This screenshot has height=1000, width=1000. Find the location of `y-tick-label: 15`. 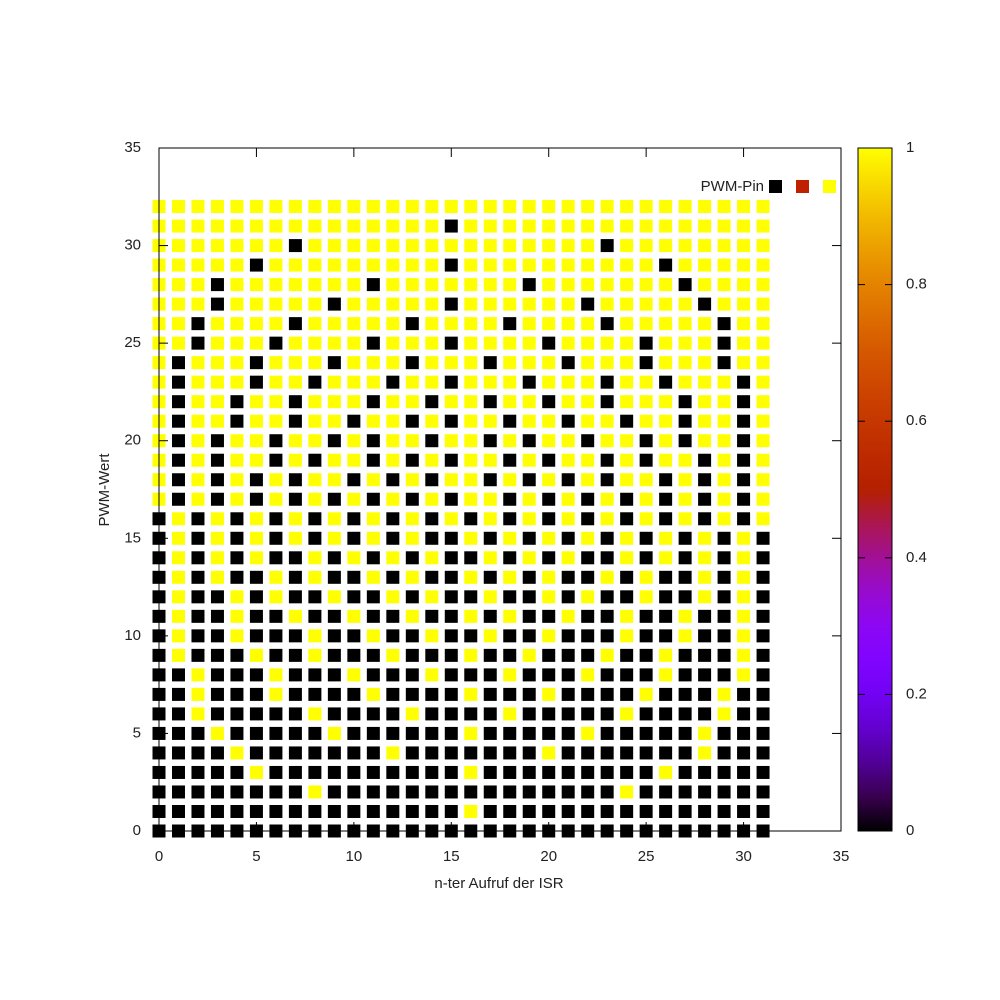

y-tick-label: 15 is located at coordinates (132, 537).